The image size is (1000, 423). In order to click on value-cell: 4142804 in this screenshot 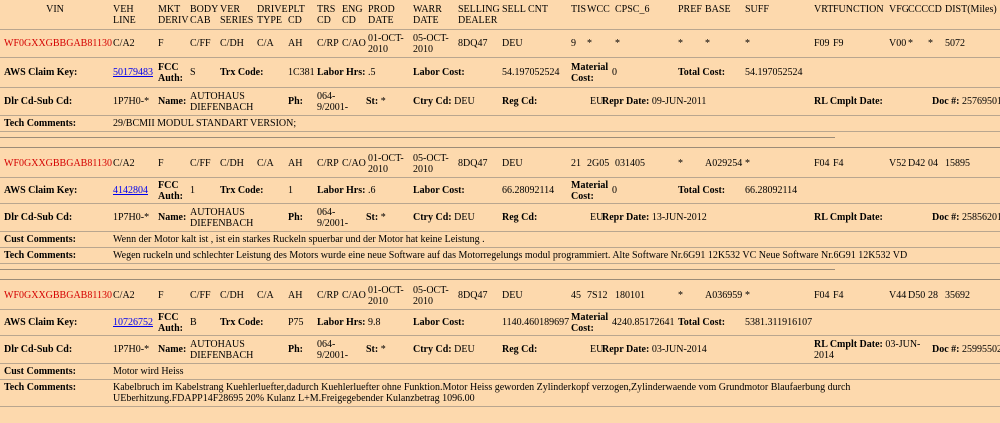, I will do `click(135, 190)`.